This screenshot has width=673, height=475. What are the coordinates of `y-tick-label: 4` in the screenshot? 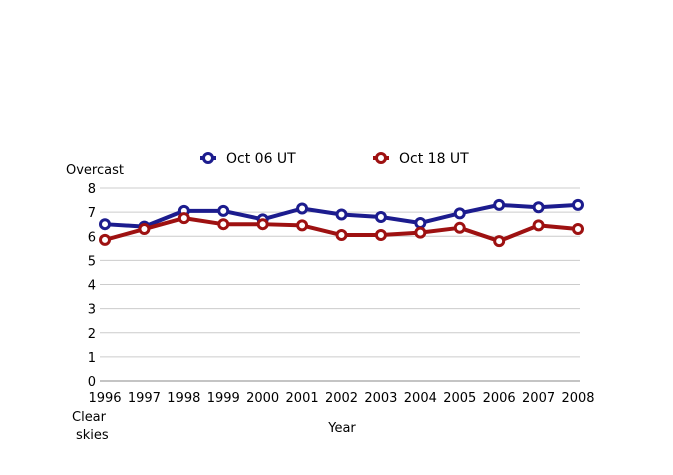 It's located at (92, 286).